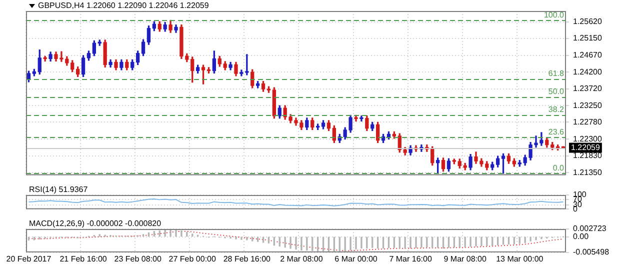 Image resolution: width=628 pixels, height=266 pixels. What do you see at coordinates (587, 21) in the screenshot?
I see `y-tick-label: 1.25620` at bounding box center [587, 21].